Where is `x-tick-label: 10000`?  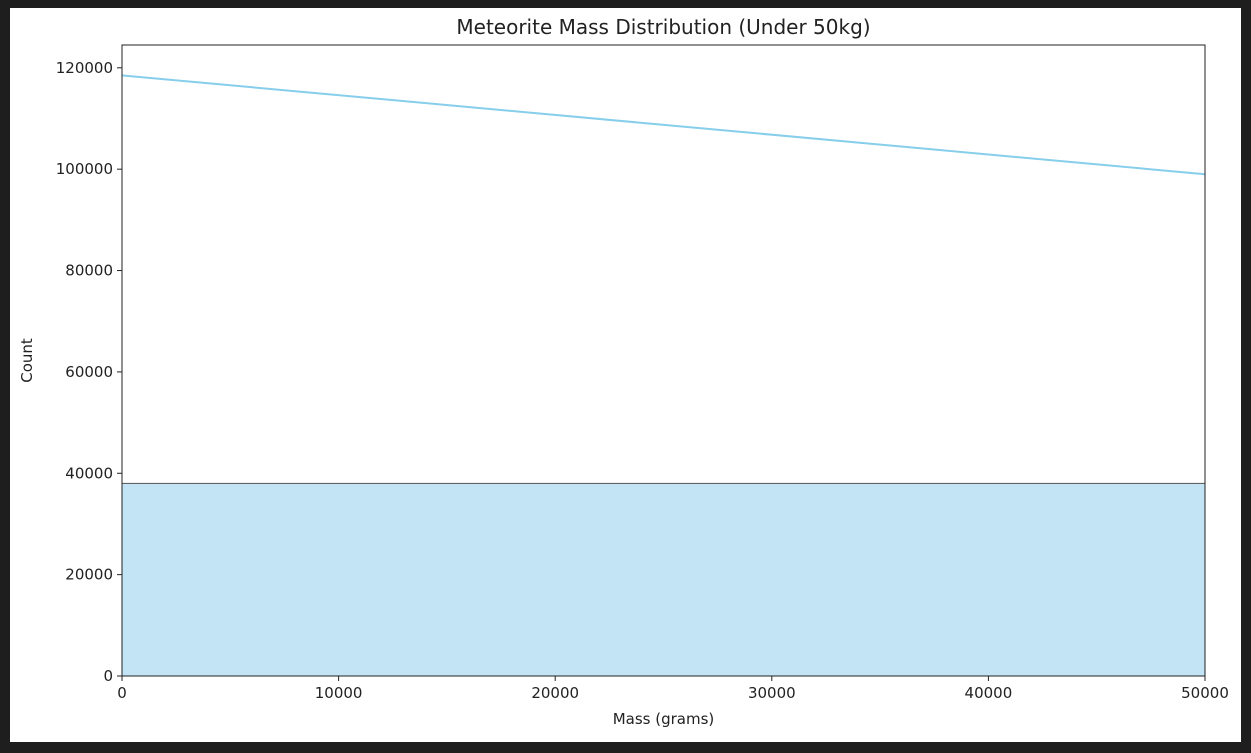 x-tick-label: 10000 is located at coordinates (339, 693).